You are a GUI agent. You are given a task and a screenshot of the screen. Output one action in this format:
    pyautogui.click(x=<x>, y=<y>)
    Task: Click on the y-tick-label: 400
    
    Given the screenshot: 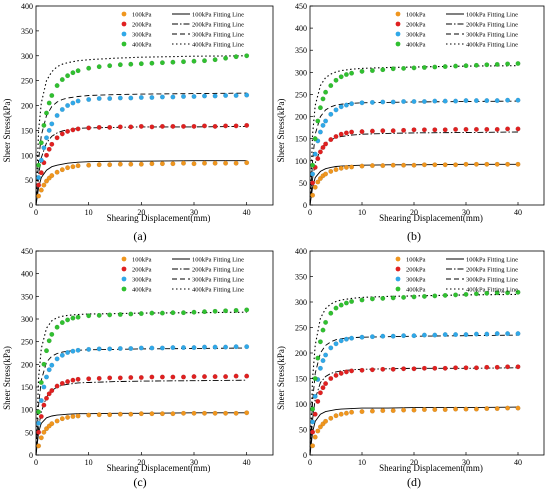 What is the action you would take?
    pyautogui.click(x=27, y=6)
    